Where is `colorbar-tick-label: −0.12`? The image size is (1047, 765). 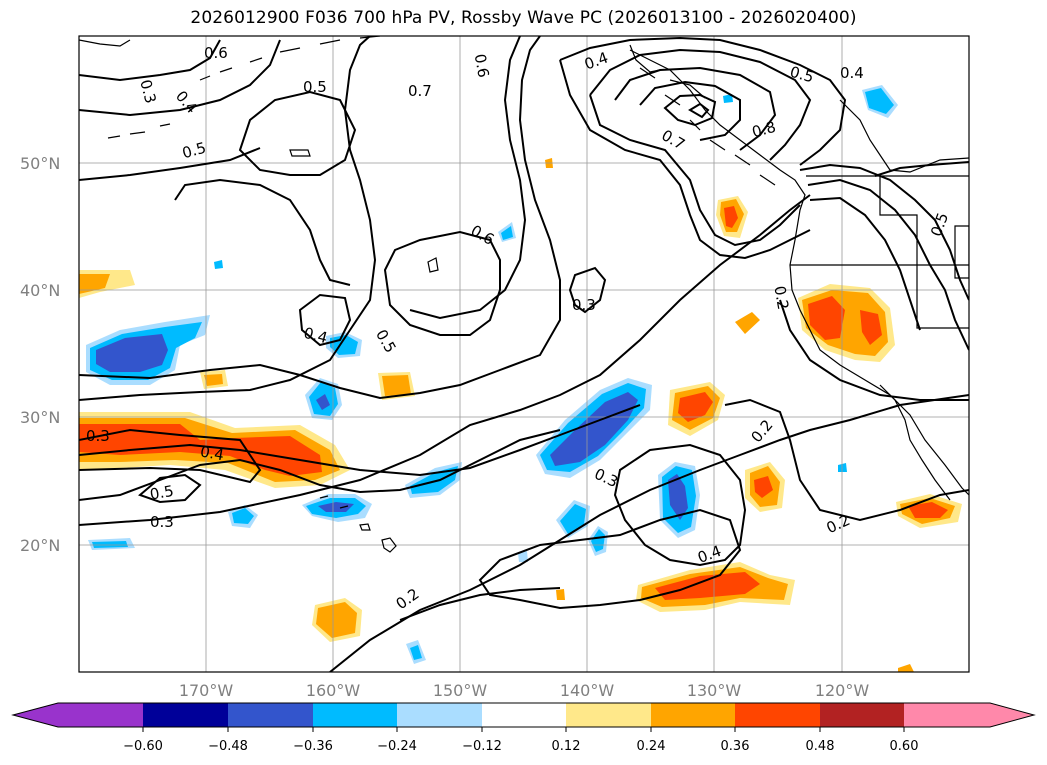
colorbar-tick-label: −0.12 is located at coordinates (482, 746).